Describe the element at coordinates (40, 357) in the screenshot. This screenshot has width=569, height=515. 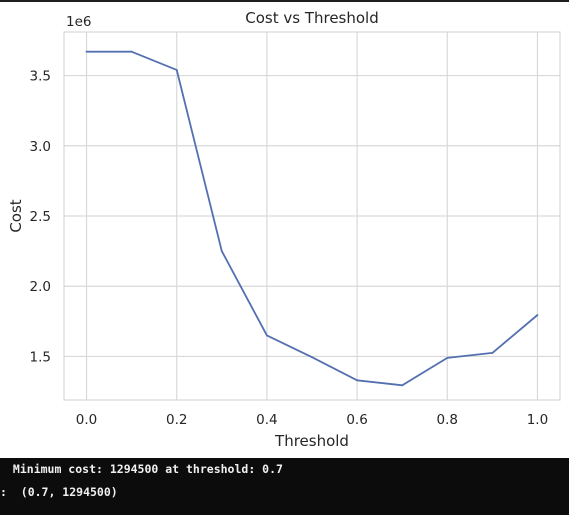
I see `y-tick-label: 1.5` at that location.